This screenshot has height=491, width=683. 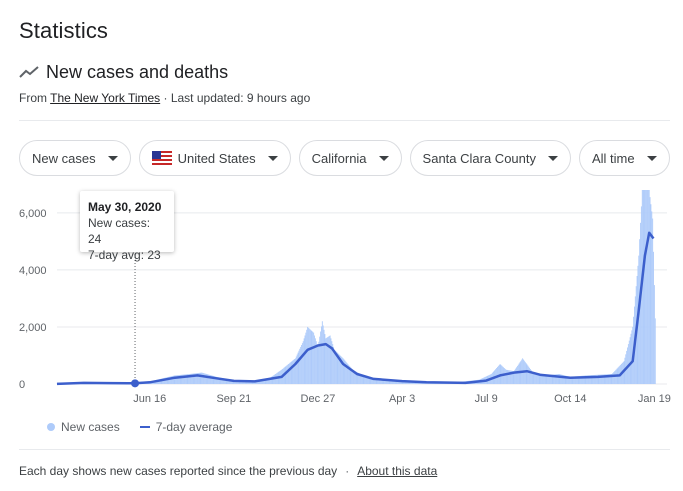 What do you see at coordinates (651, 158) in the screenshot?
I see `caret-down-icon` at bounding box center [651, 158].